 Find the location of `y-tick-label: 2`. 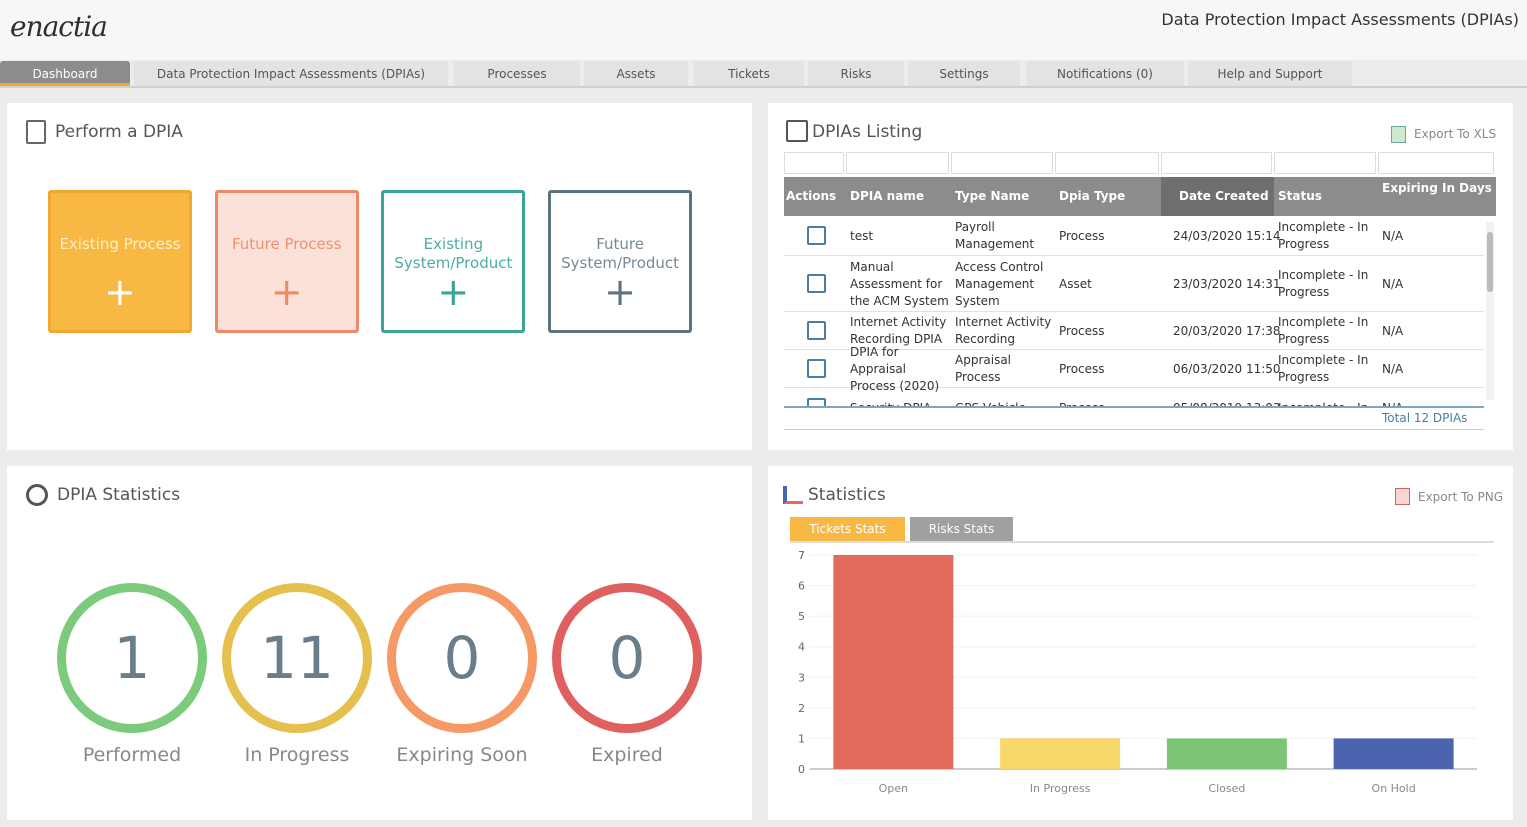

y-tick-label: 2 is located at coordinates (801, 708).